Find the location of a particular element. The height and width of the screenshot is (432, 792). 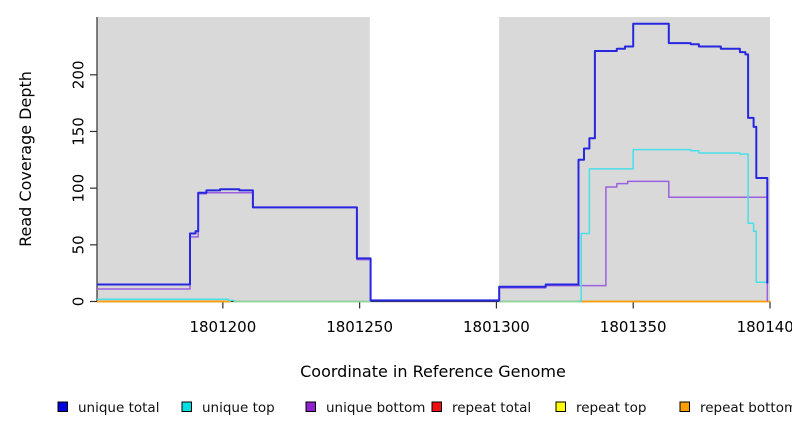

legend-item-repeat-top: repeat top is located at coordinates (600, 408).